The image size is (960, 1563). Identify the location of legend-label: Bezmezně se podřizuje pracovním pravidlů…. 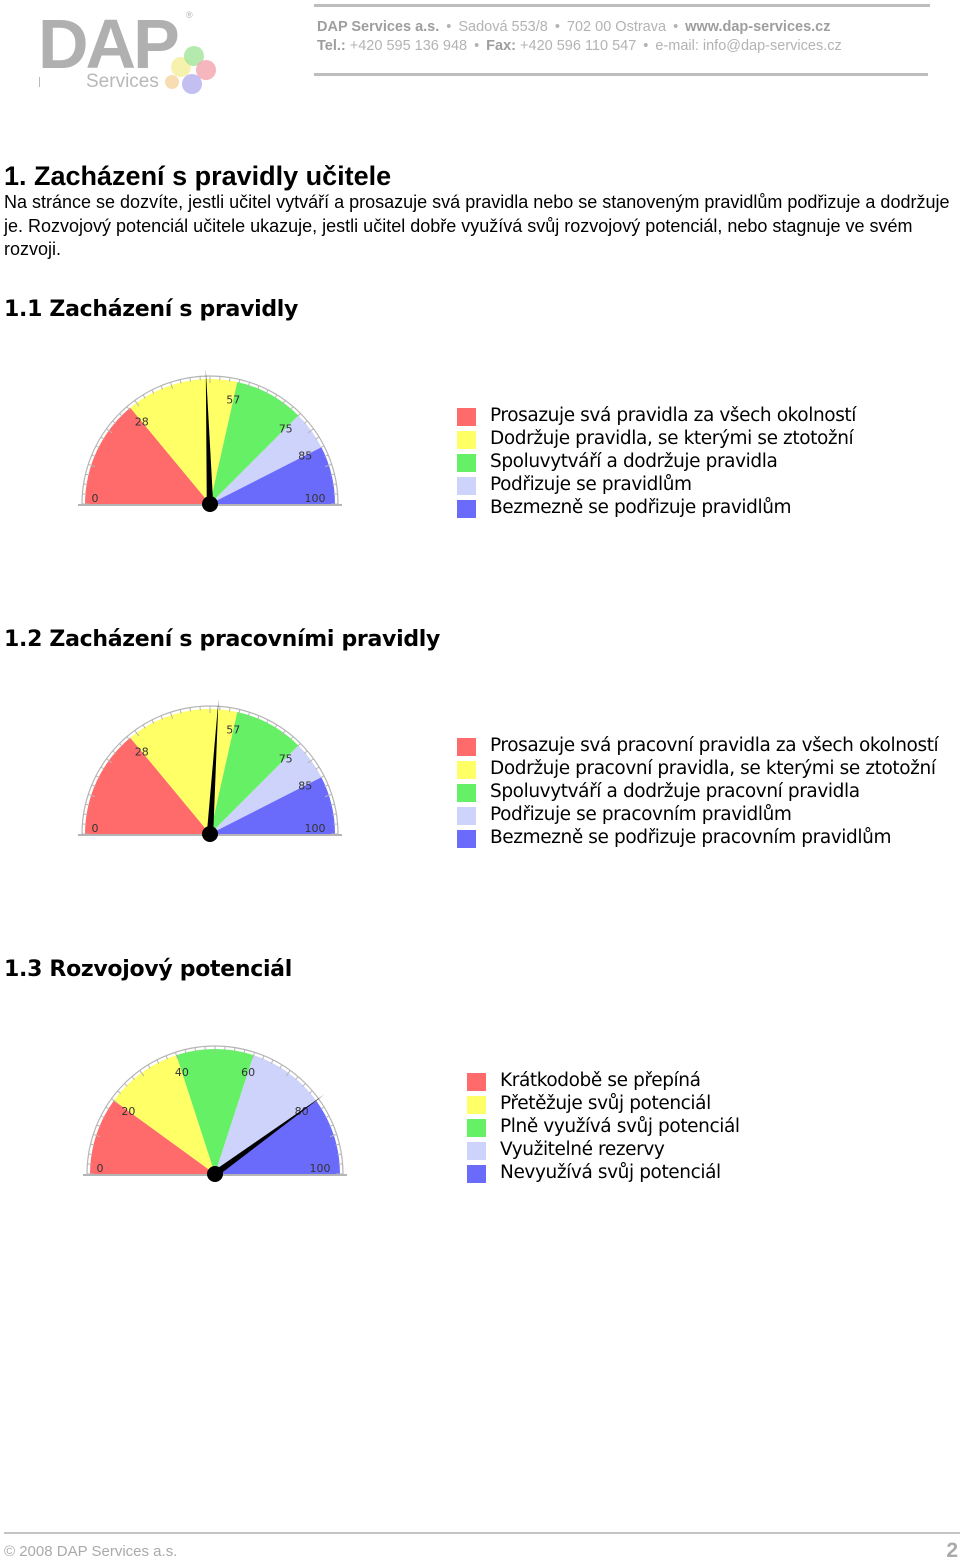
(691, 837).